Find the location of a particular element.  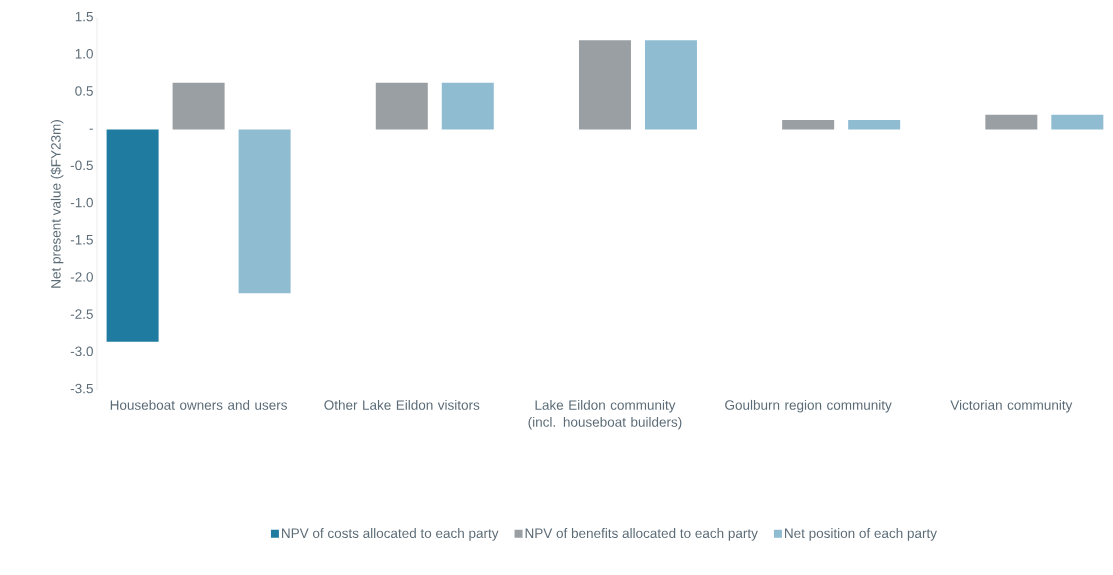

x-tick-label: Lake Eildon community (incl. houseboat builders) is located at coordinates (605, 414).